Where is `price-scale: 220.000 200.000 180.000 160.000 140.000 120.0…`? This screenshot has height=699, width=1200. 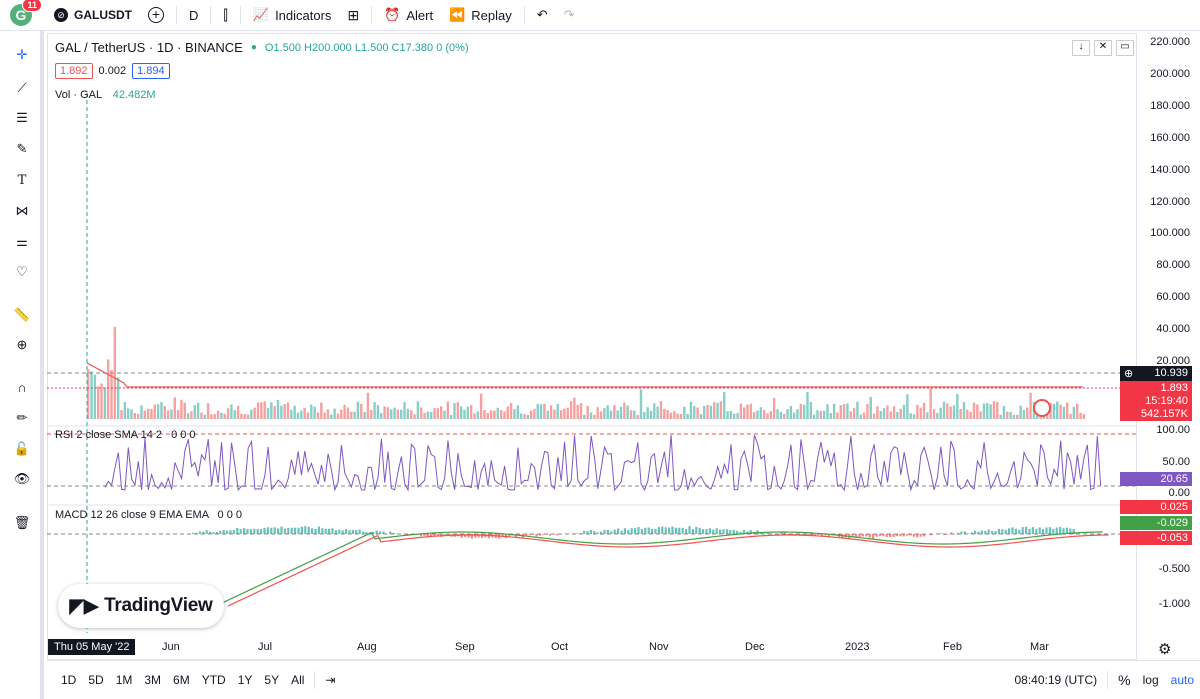
price-scale: 220.000 200.000 180.000 160.000 140.000 120.0… is located at coordinates (1168, 346).